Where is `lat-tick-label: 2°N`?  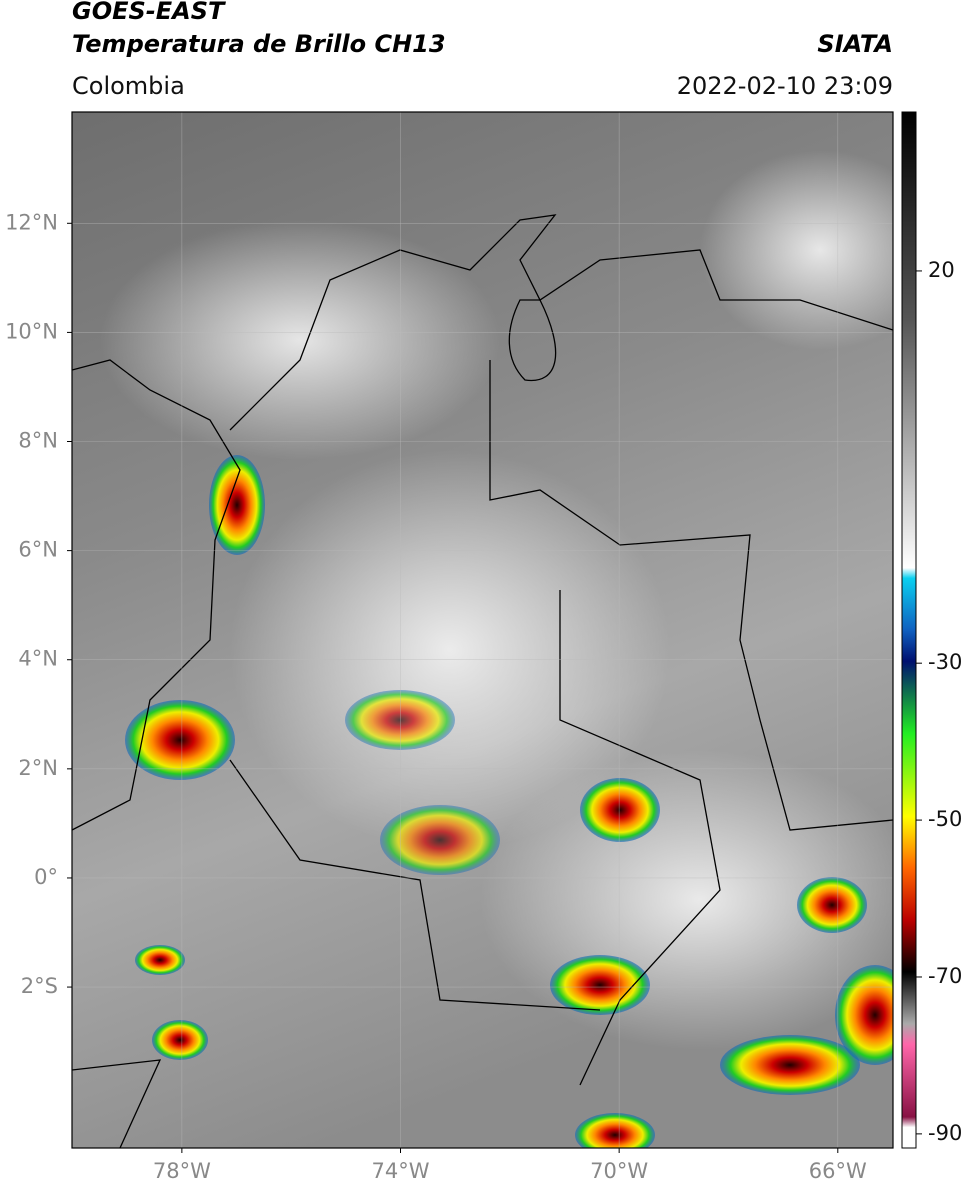 lat-tick-label: 2°N is located at coordinates (38, 768).